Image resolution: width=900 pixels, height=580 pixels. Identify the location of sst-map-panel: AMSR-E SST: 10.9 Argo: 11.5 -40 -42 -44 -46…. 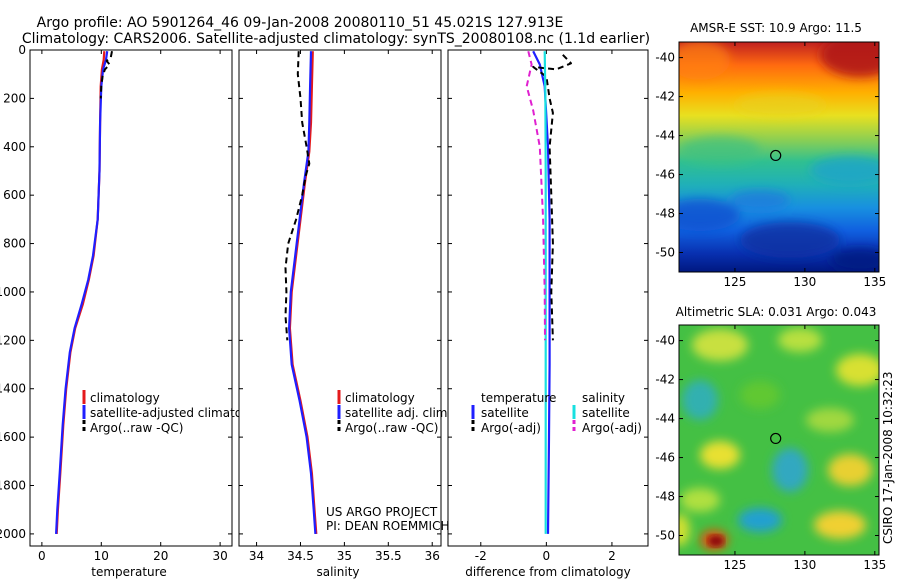
(770, 155).